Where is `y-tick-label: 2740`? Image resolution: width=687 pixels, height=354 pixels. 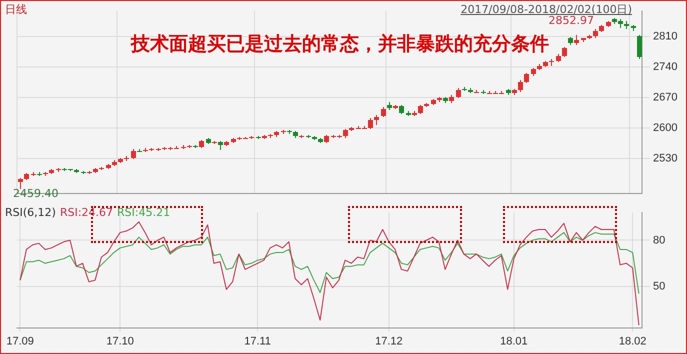
y-tick-label: 2740 is located at coordinates (665, 66).